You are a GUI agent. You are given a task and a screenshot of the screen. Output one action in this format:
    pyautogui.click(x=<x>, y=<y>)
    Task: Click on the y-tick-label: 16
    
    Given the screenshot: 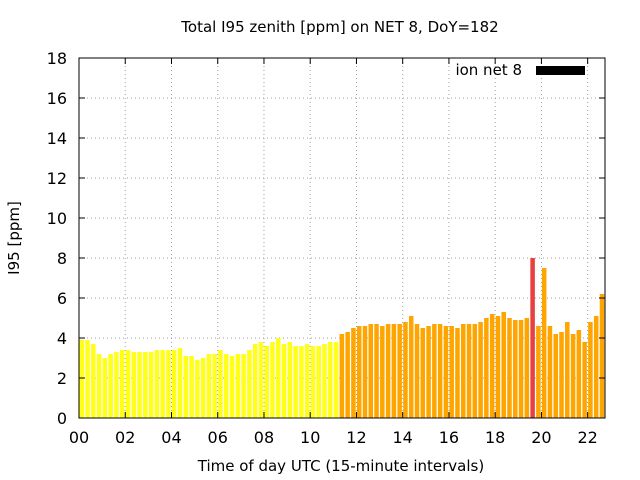 What is the action you would take?
    pyautogui.click(x=57, y=98)
    